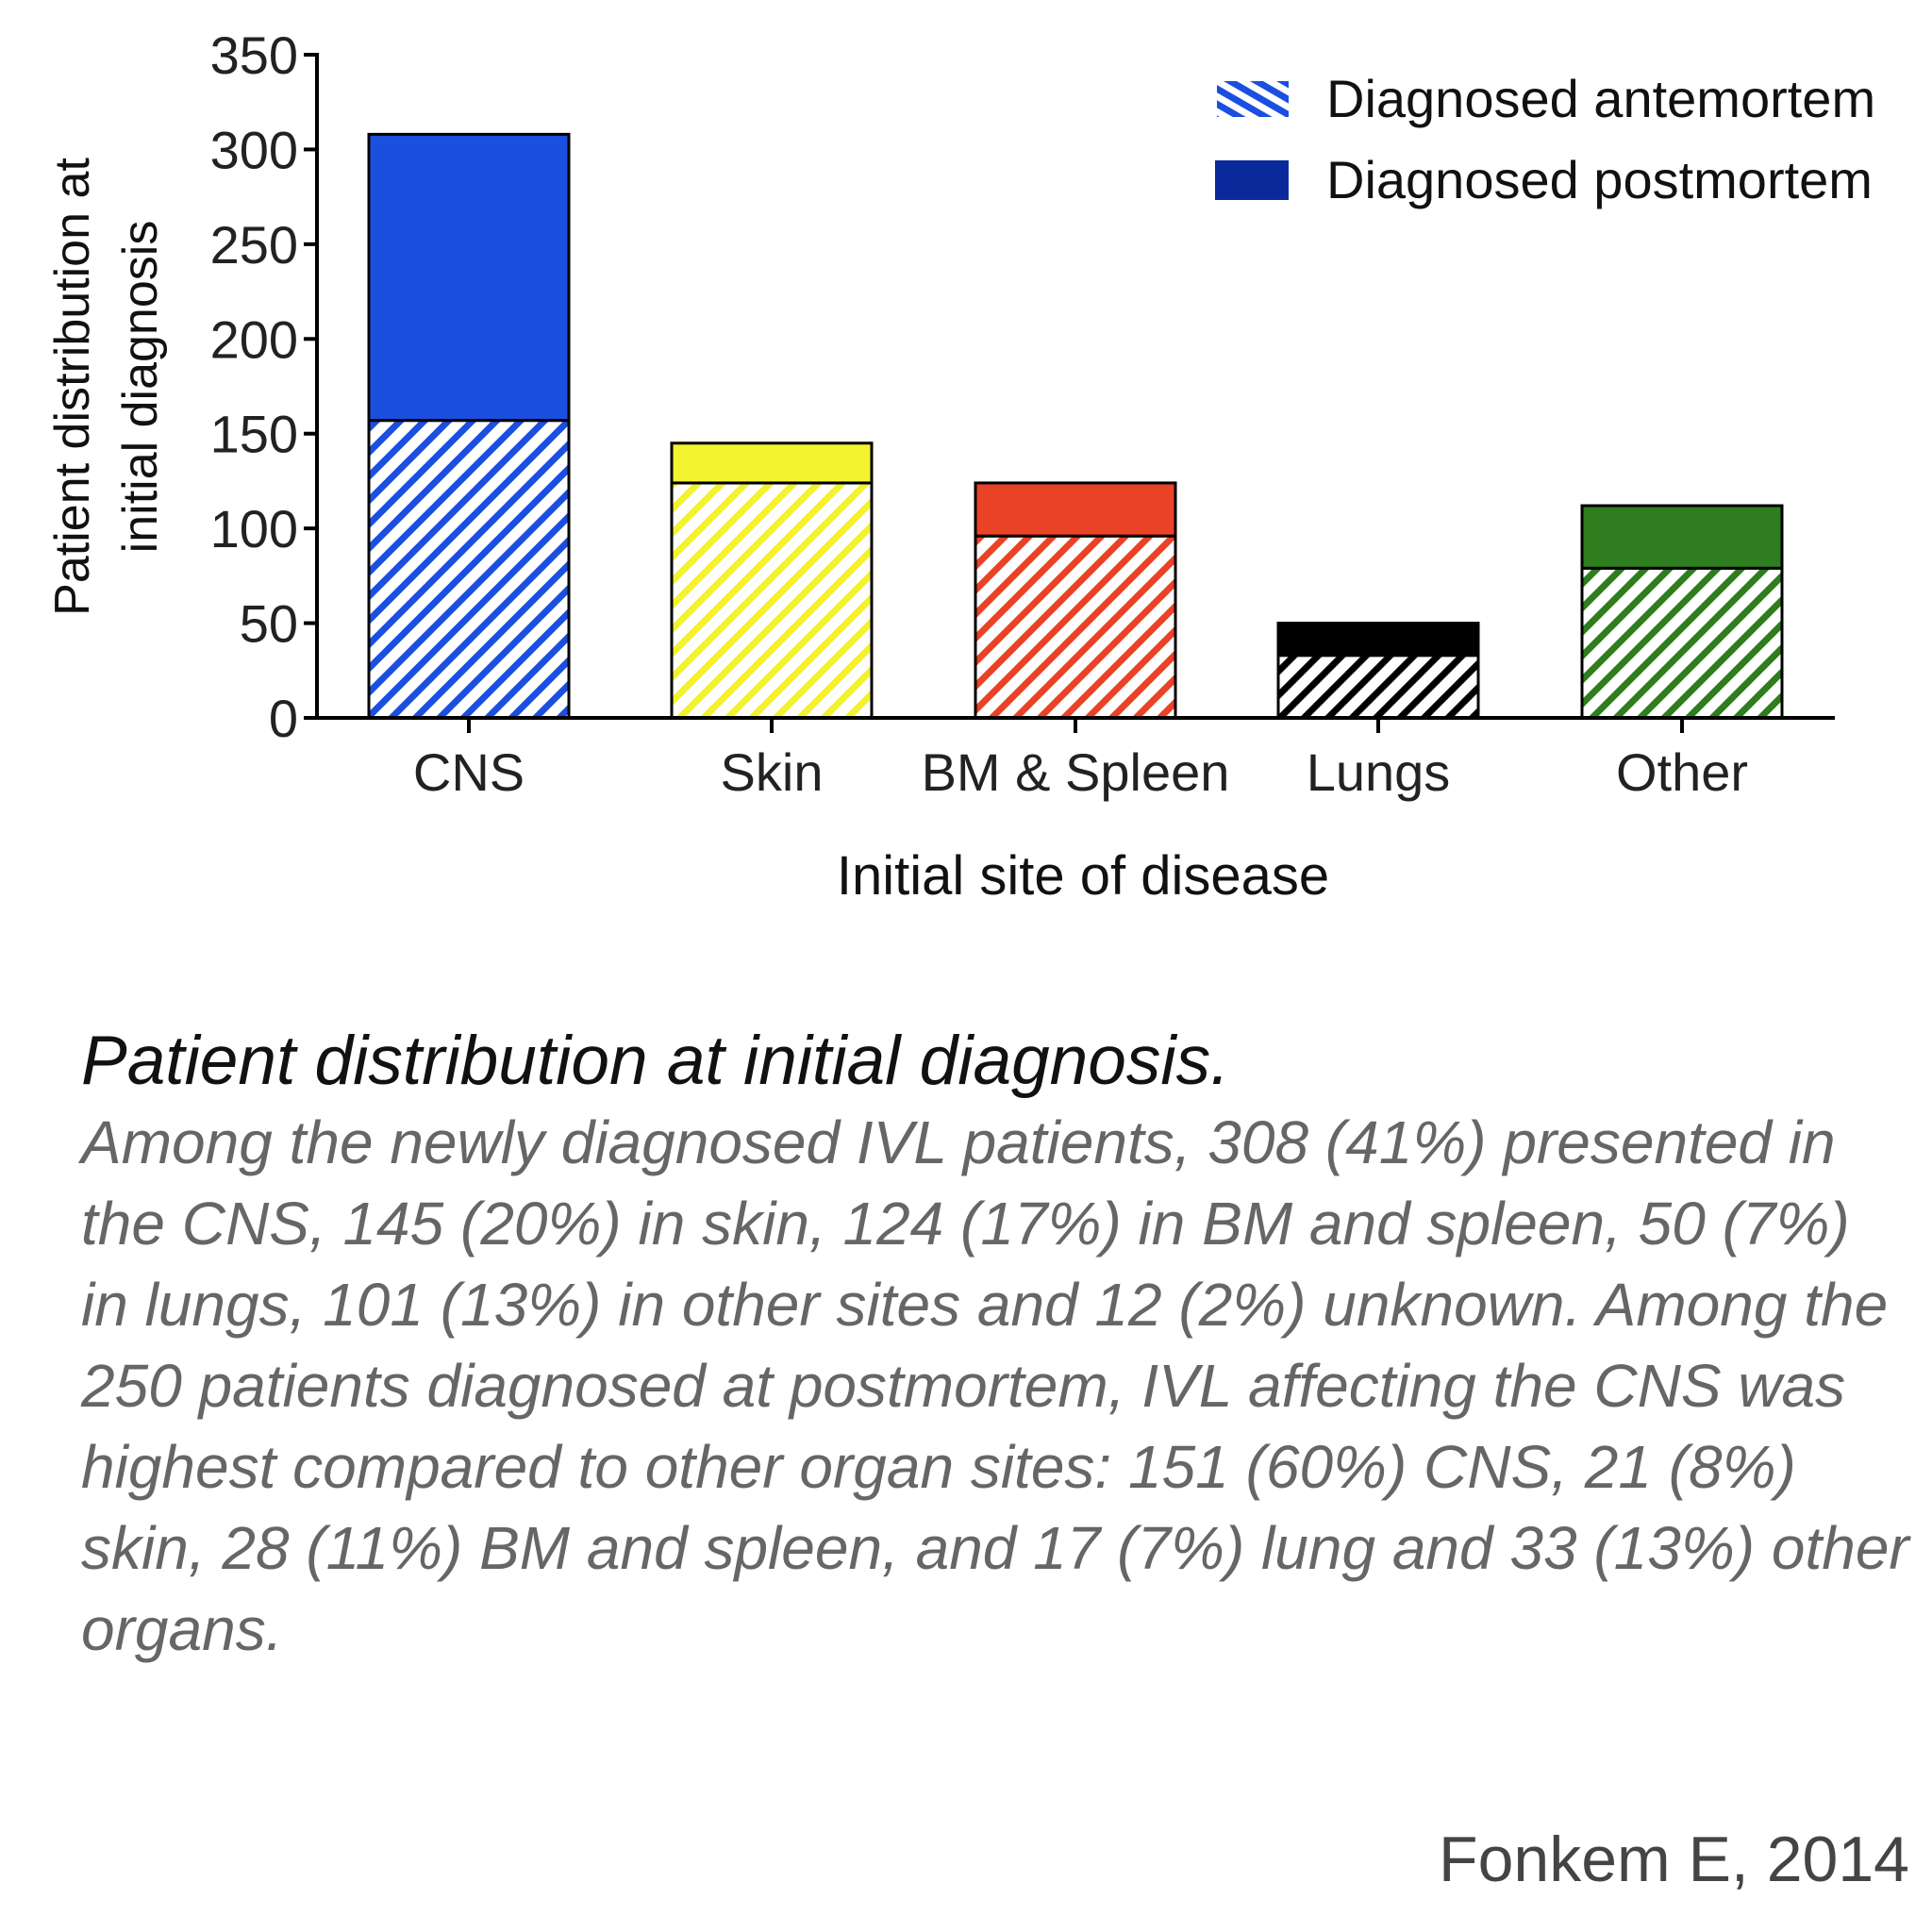 The height and width of the screenshot is (1932, 1932). Describe the element at coordinates (254, 528) in the screenshot. I see `y-tick-label-100: 100` at that location.